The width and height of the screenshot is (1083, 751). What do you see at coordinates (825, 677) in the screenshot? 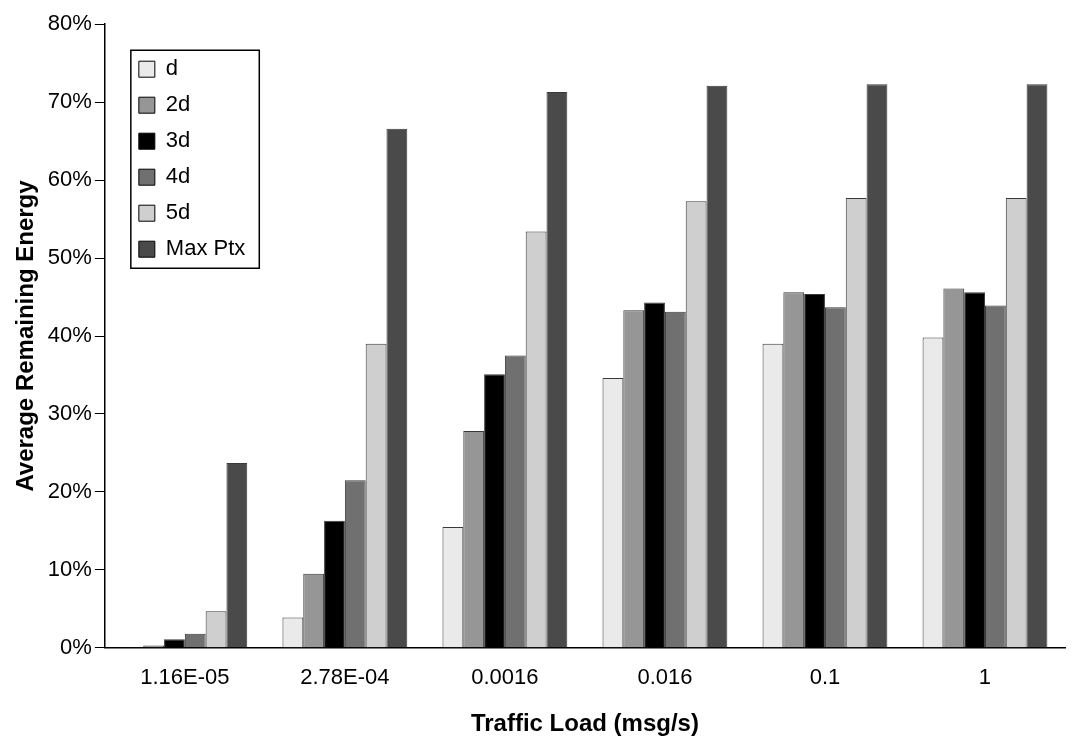
I see `x-tick-label: 0.1` at bounding box center [825, 677].